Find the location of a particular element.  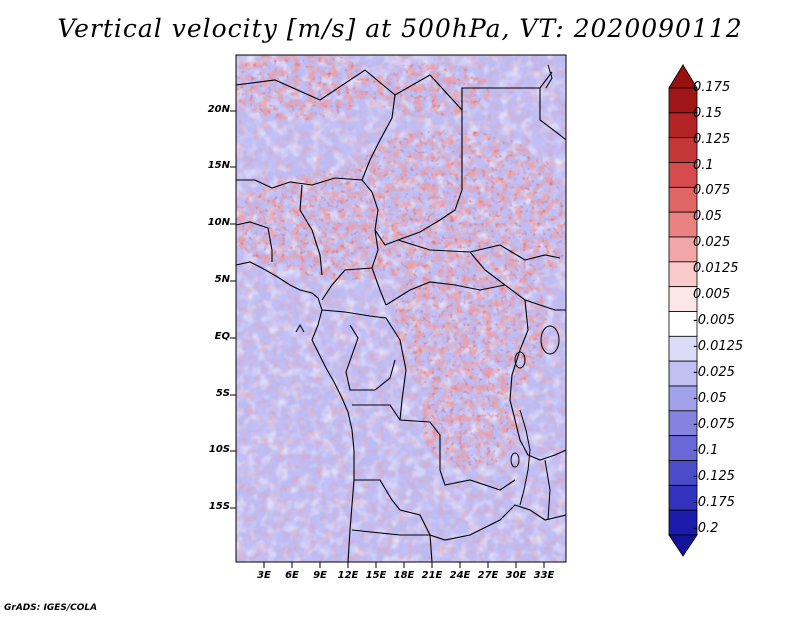

lat-label-10s: 10S is located at coordinates (219, 449).